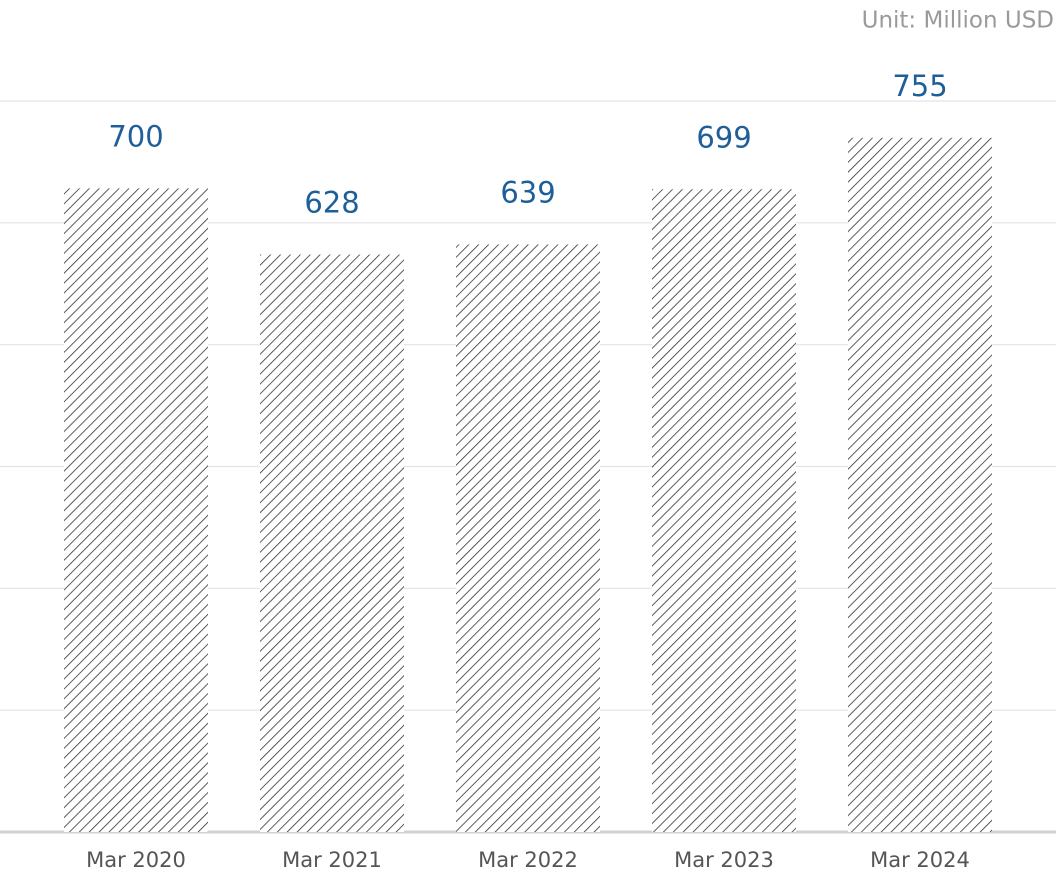 This screenshot has height=880, width=1056. I want to click on x-tick-label: Mar 2024, so click(920, 860).